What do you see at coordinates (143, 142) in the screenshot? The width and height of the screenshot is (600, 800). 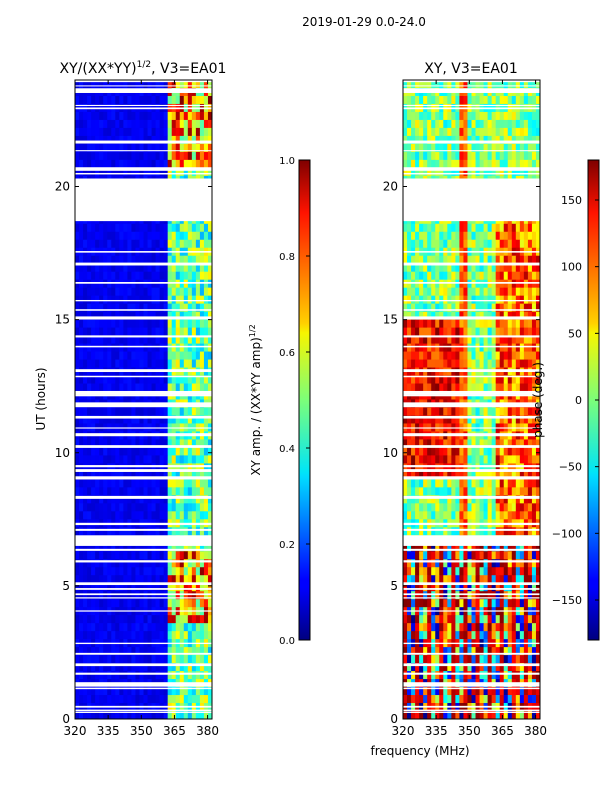 I see `left-scan-gap` at bounding box center [143, 142].